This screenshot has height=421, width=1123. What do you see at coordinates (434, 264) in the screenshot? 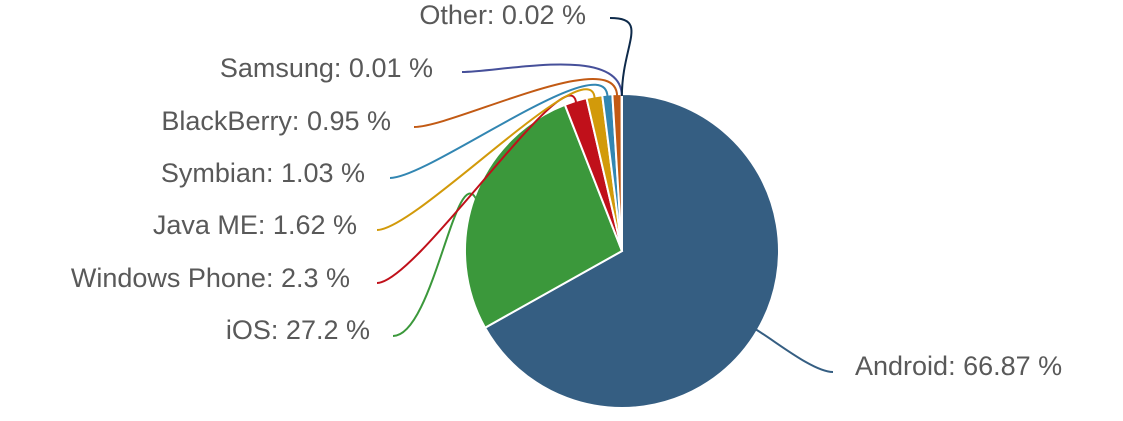
I see `leader-line-ios` at bounding box center [434, 264].